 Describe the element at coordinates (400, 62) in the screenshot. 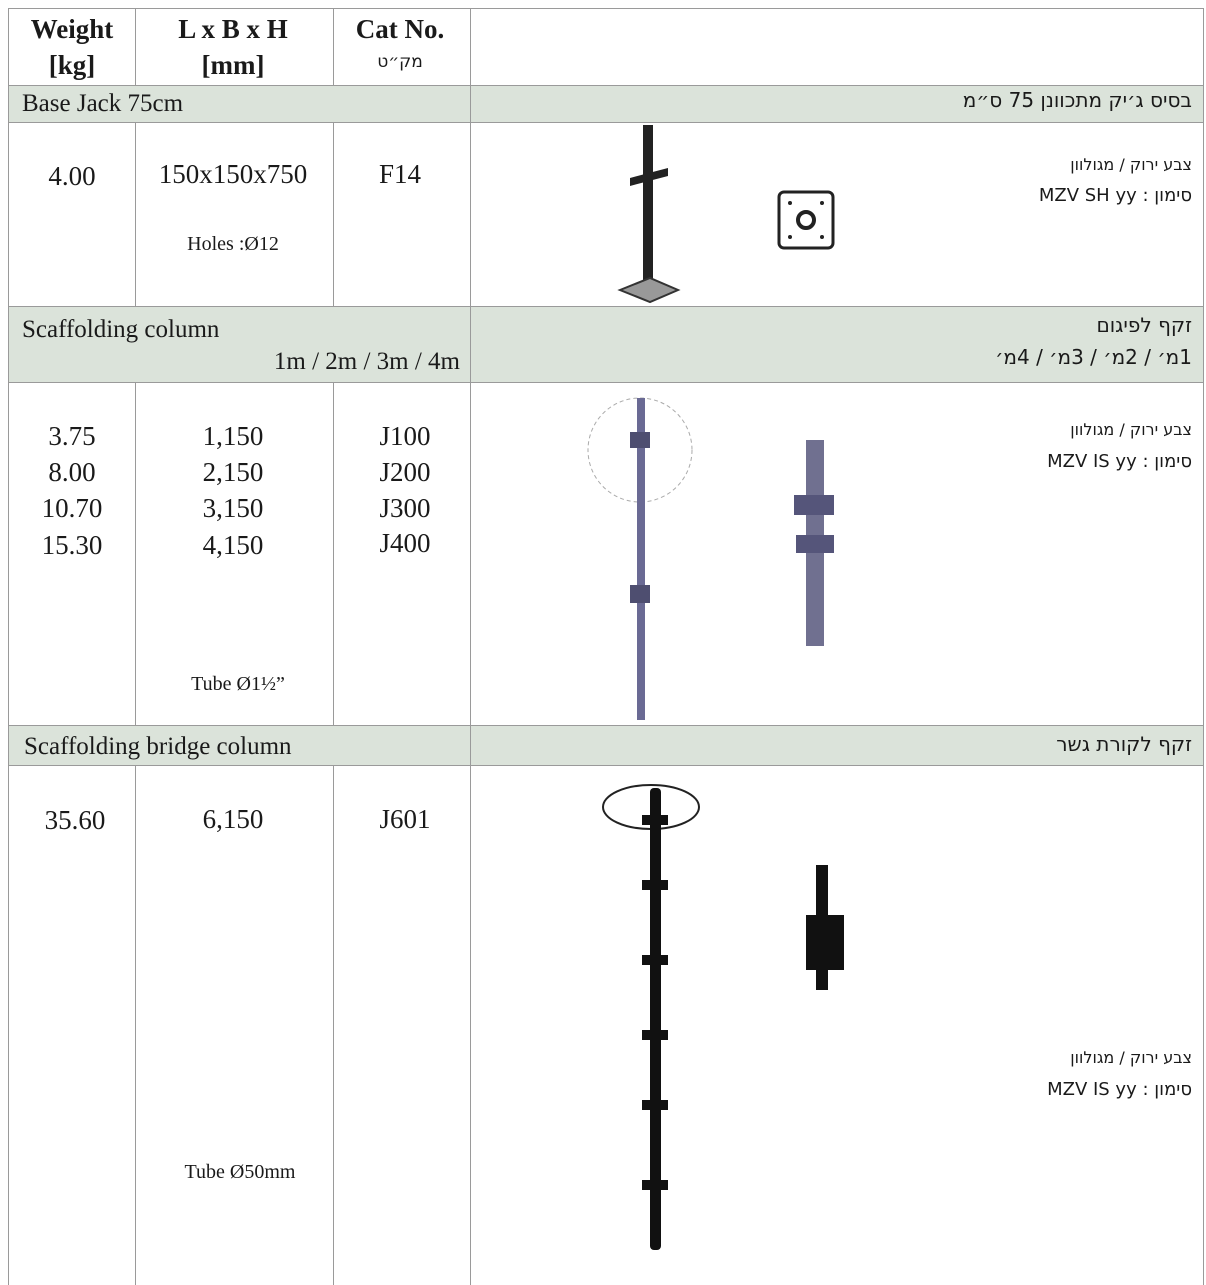

I see `header-text: מק״ט` at that location.